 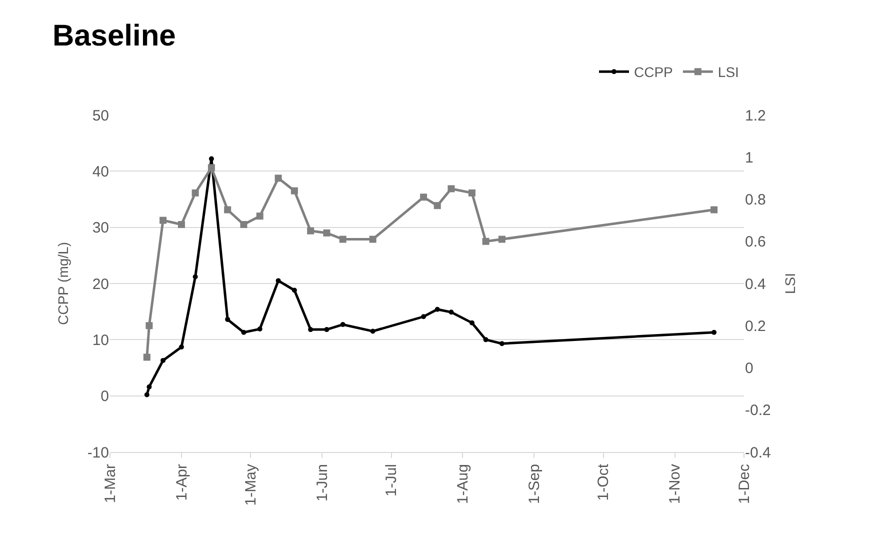 I want to click on y2-tick-label: 0.4, so click(x=755, y=284).